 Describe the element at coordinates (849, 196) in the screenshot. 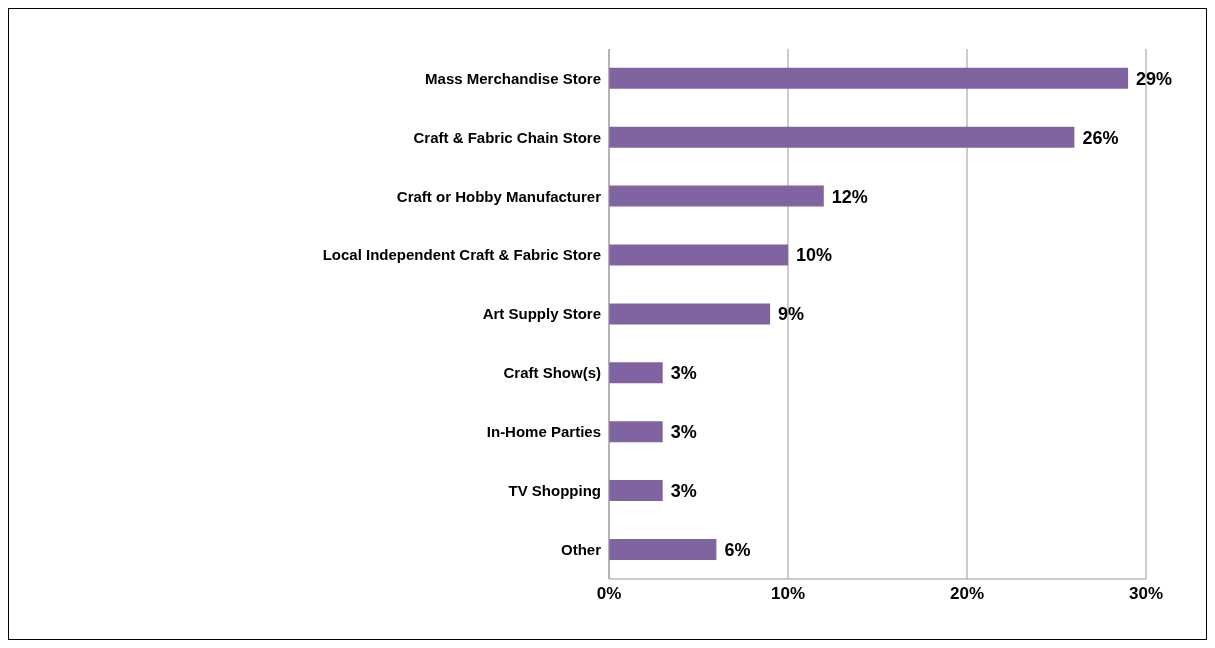

I see `data-label: 12%` at that location.